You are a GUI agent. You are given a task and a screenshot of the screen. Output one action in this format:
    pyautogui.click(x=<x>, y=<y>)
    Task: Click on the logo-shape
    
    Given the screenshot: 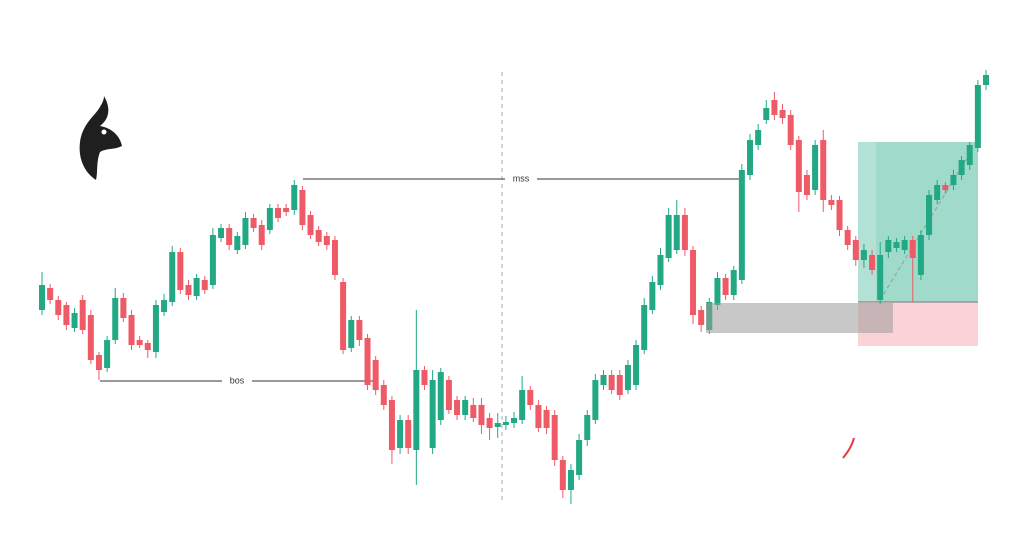 What is the action you would take?
    pyautogui.click(x=100, y=138)
    